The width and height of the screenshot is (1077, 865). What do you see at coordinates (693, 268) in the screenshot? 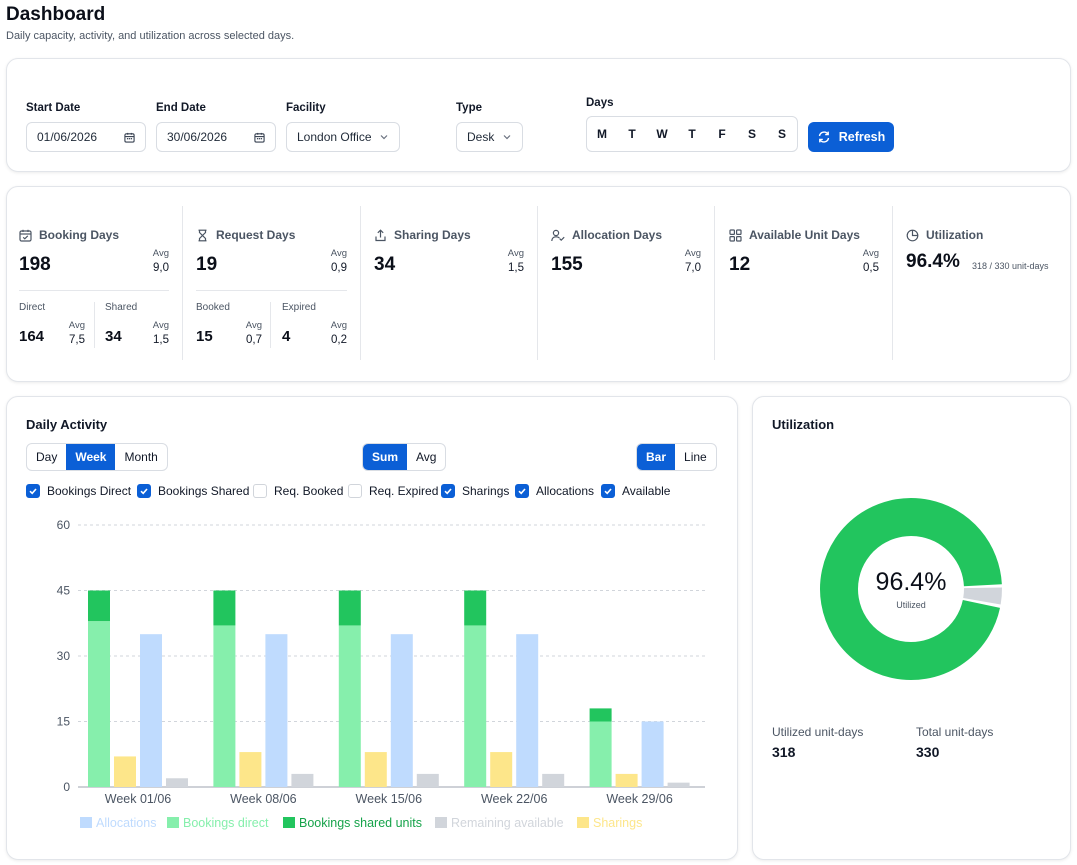
I see `stat-allocation-avg: 7,0` at bounding box center [693, 268].